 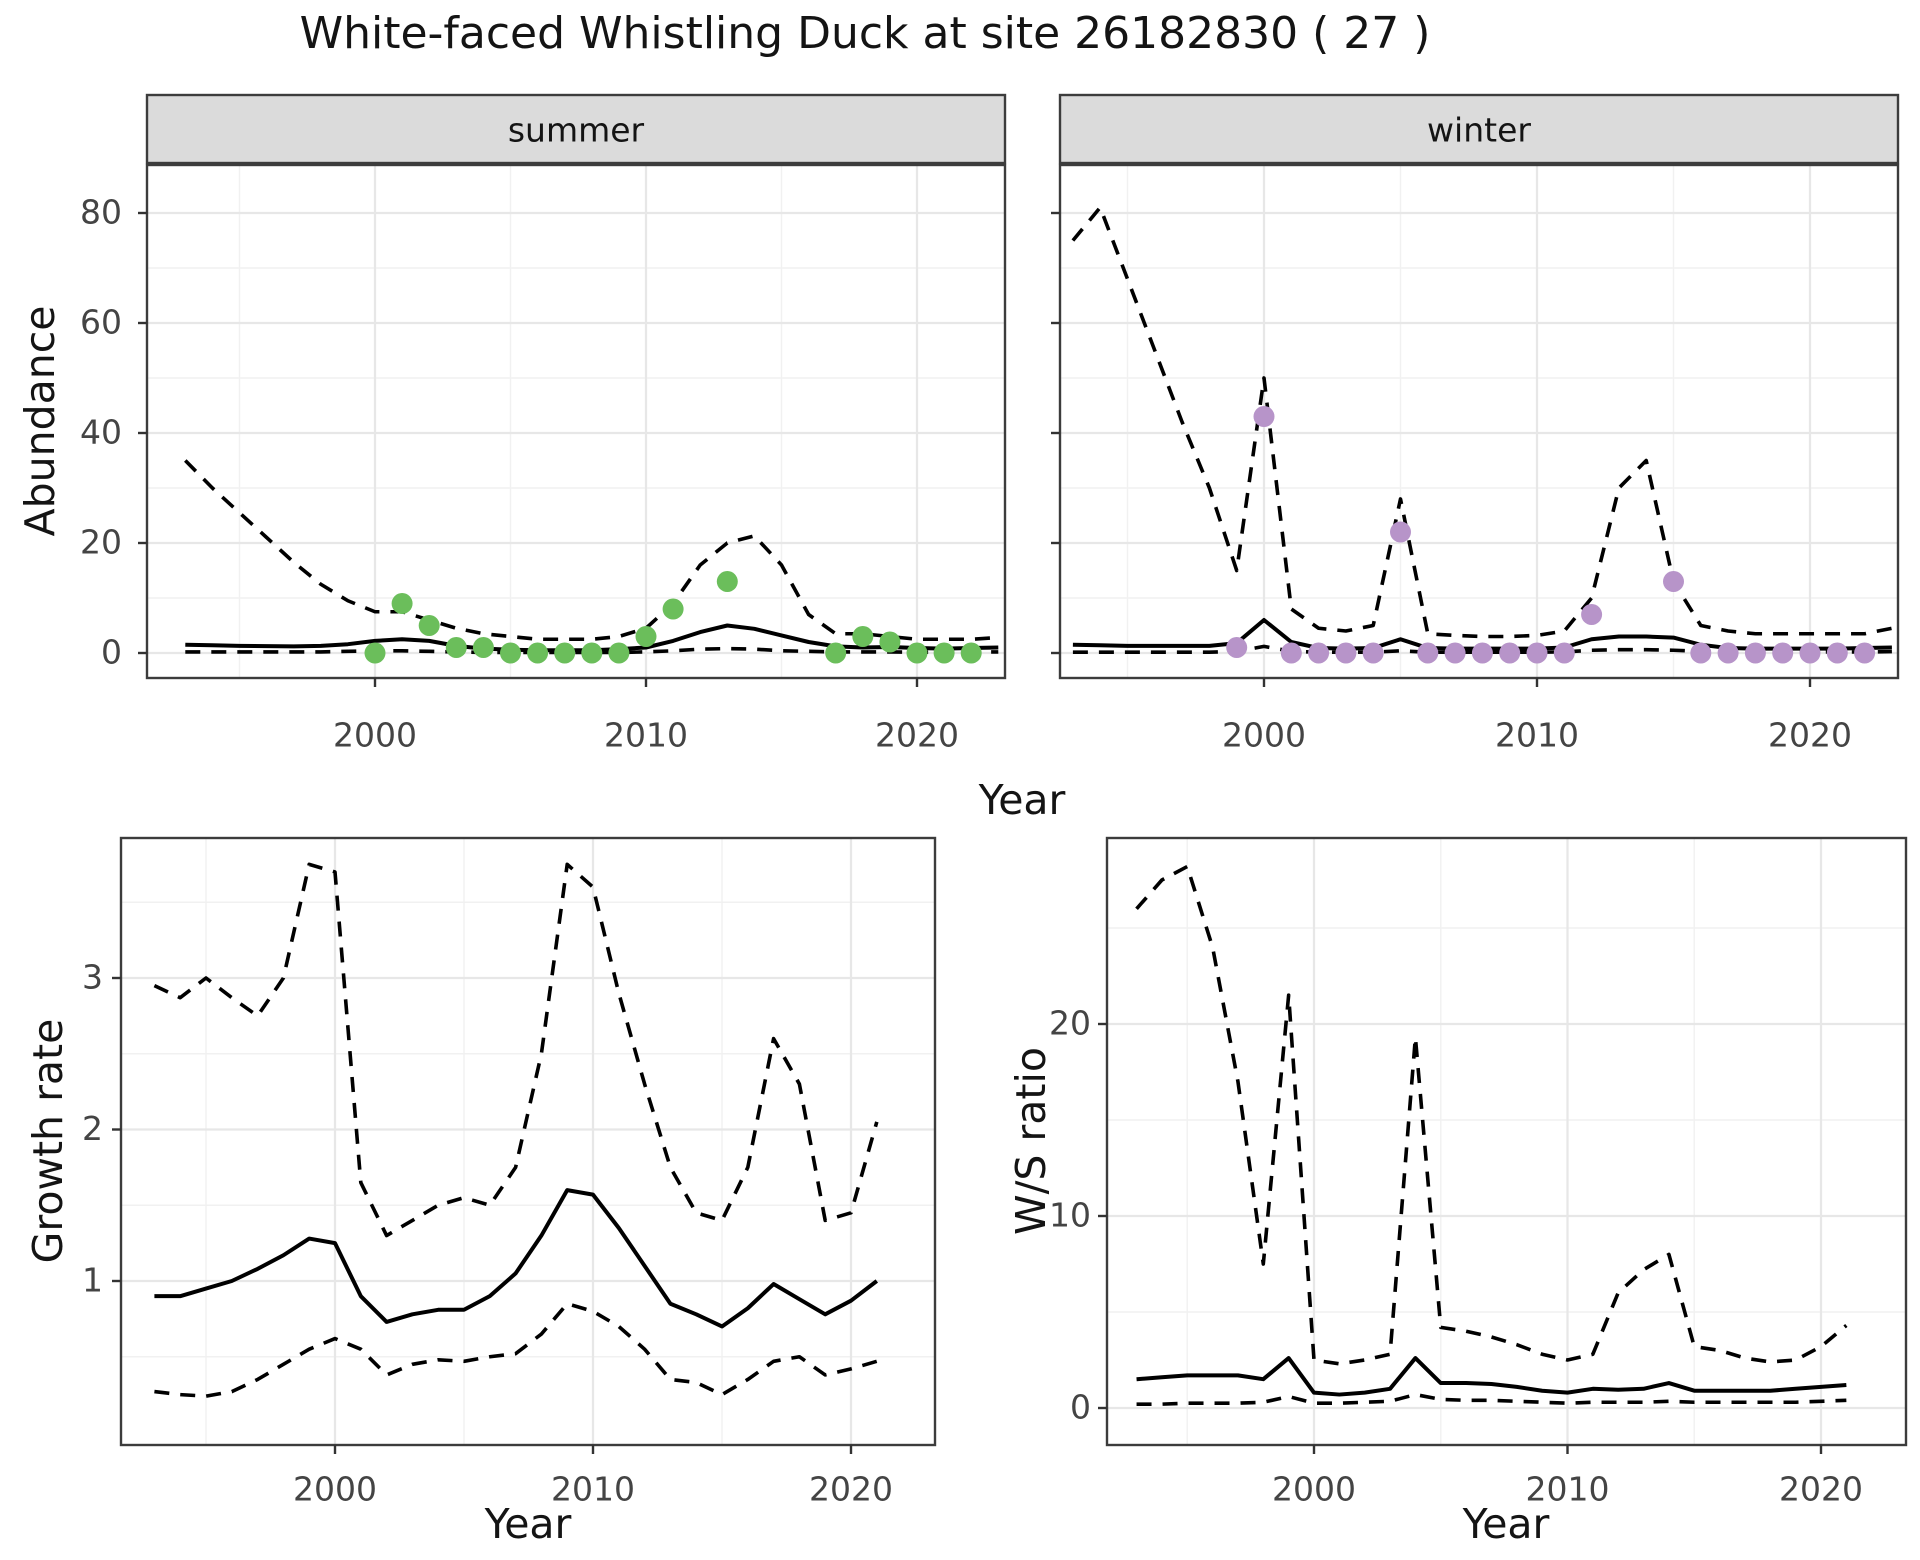 What do you see at coordinates (1022, 800) in the screenshot?
I see `top-year-axis-label: Year` at bounding box center [1022, 800].